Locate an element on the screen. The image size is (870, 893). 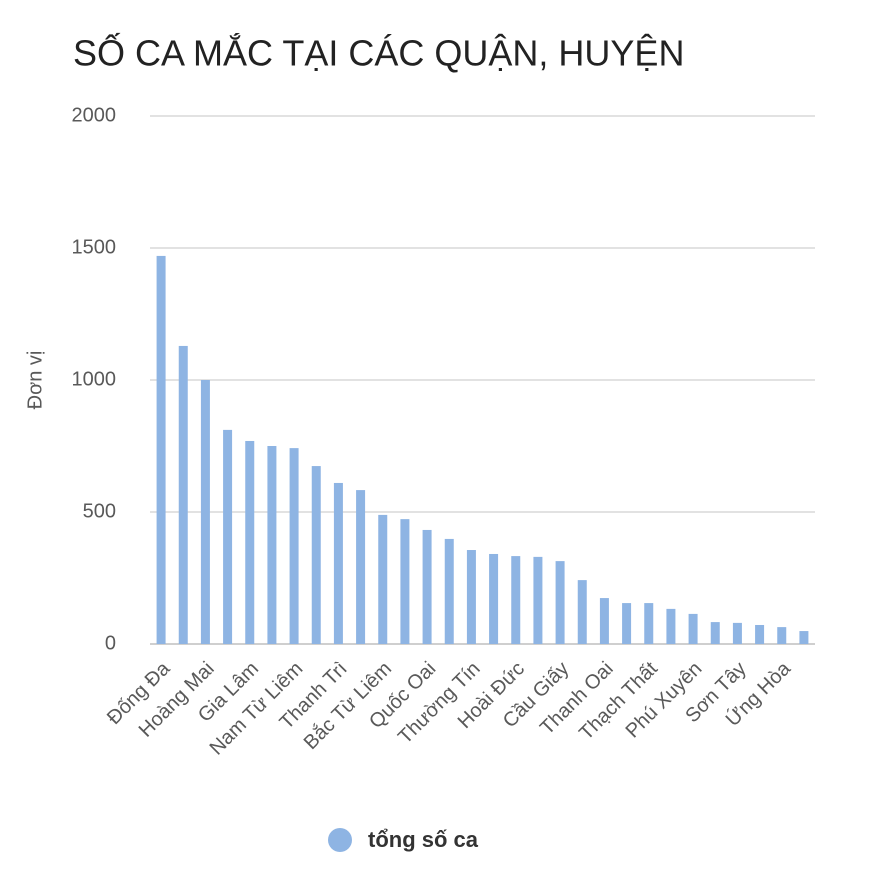
y-tick-label: 500 is located at coordinates (99, 511).